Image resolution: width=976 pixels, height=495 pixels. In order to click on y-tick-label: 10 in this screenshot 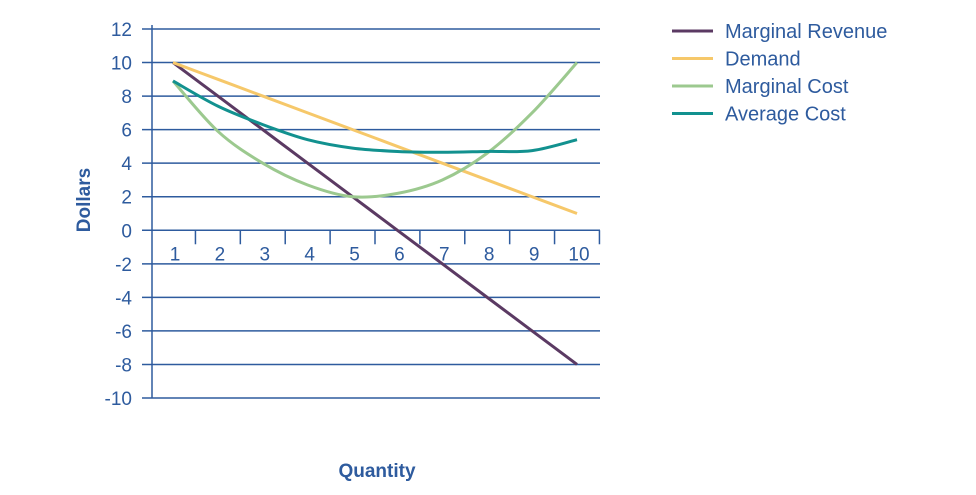, I will do `click(121, 64)`.